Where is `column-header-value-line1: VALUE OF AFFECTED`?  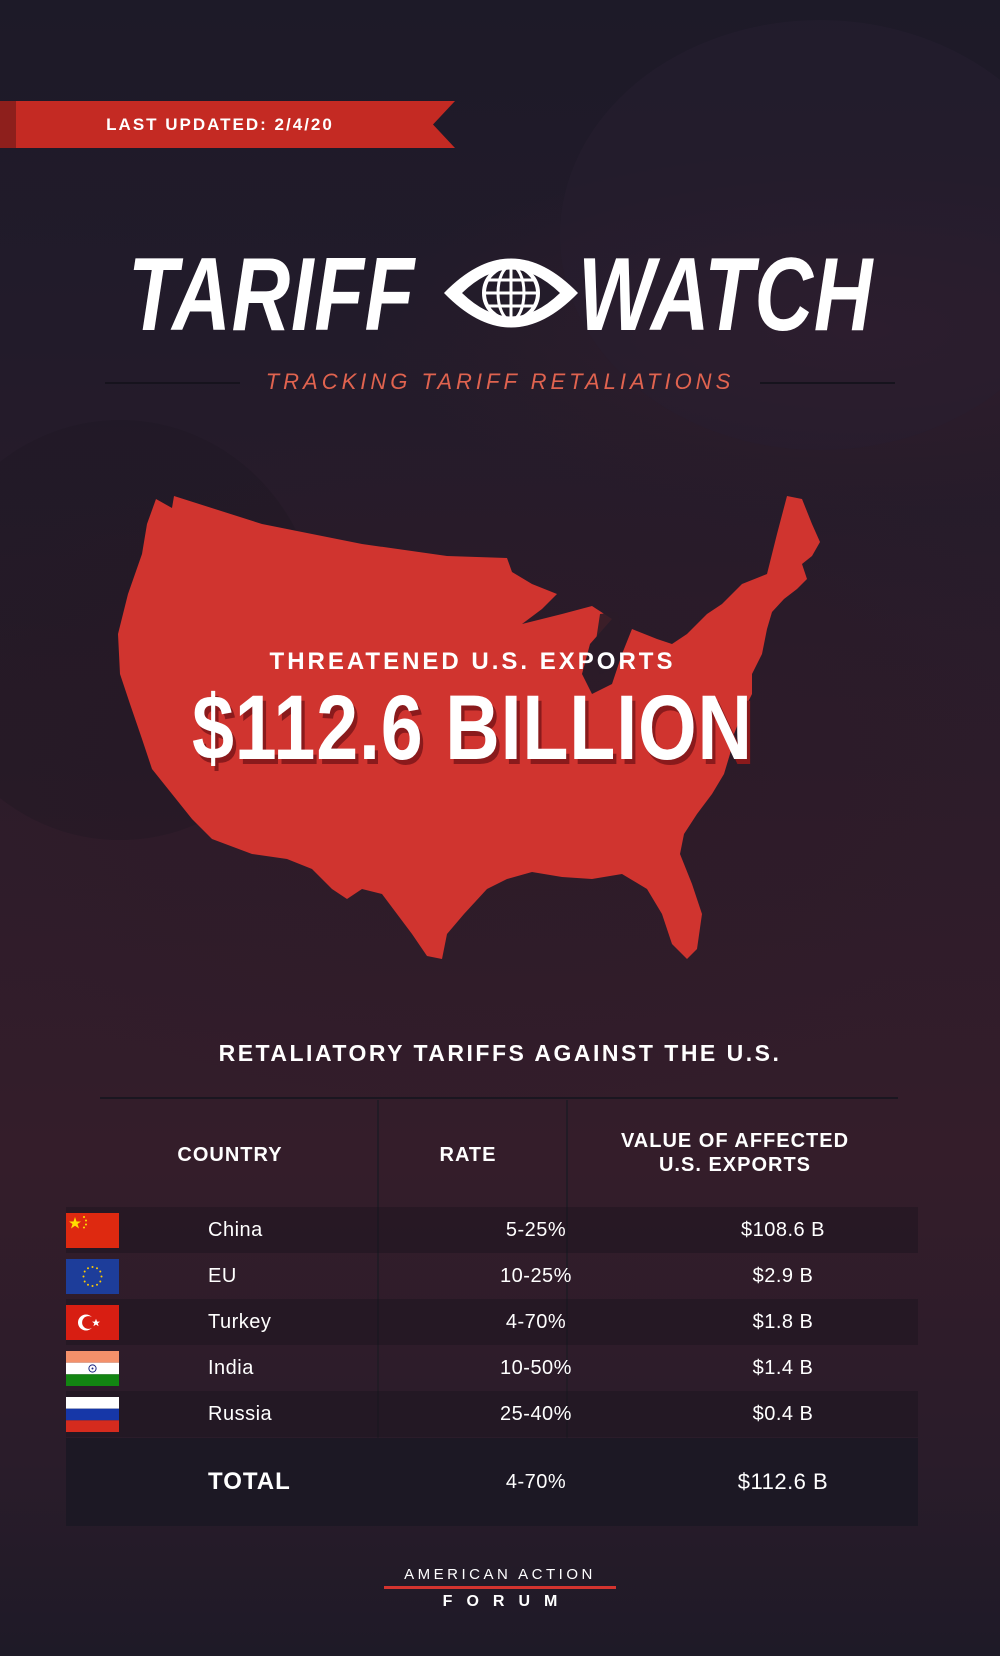
column-header-value-line1: VALUE OF AFFECTED is located at coordinates (735, 1141).